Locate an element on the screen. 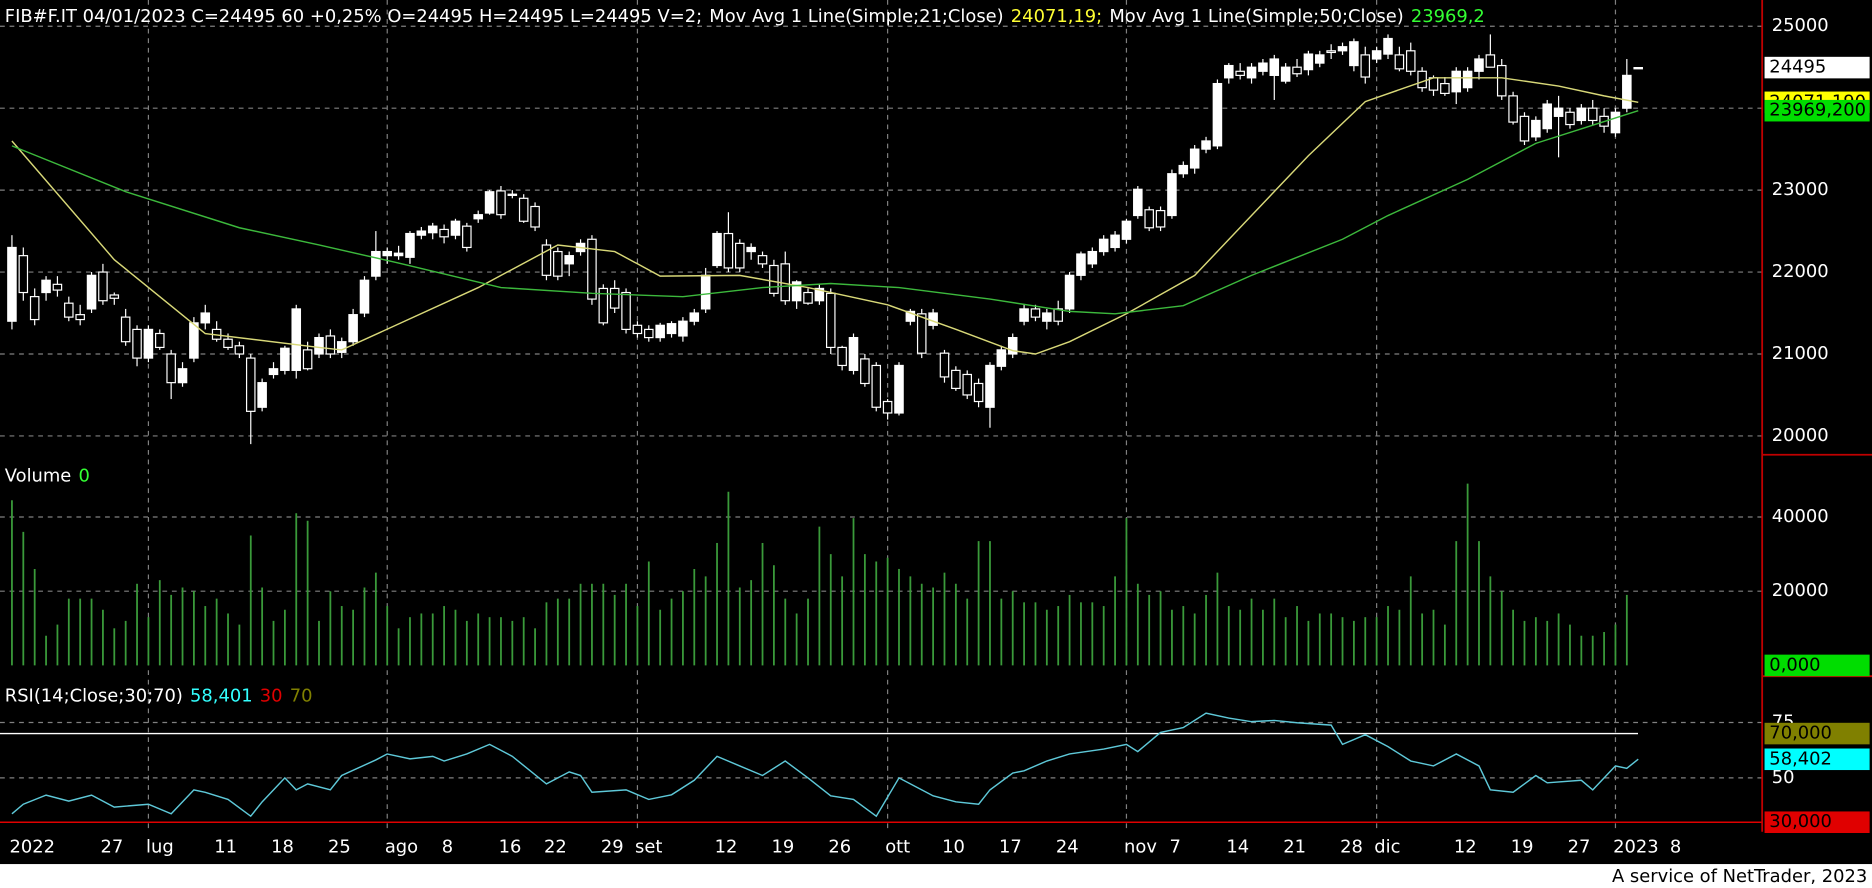  x-tick-label: 8 is located at coordinates (1675, 846).